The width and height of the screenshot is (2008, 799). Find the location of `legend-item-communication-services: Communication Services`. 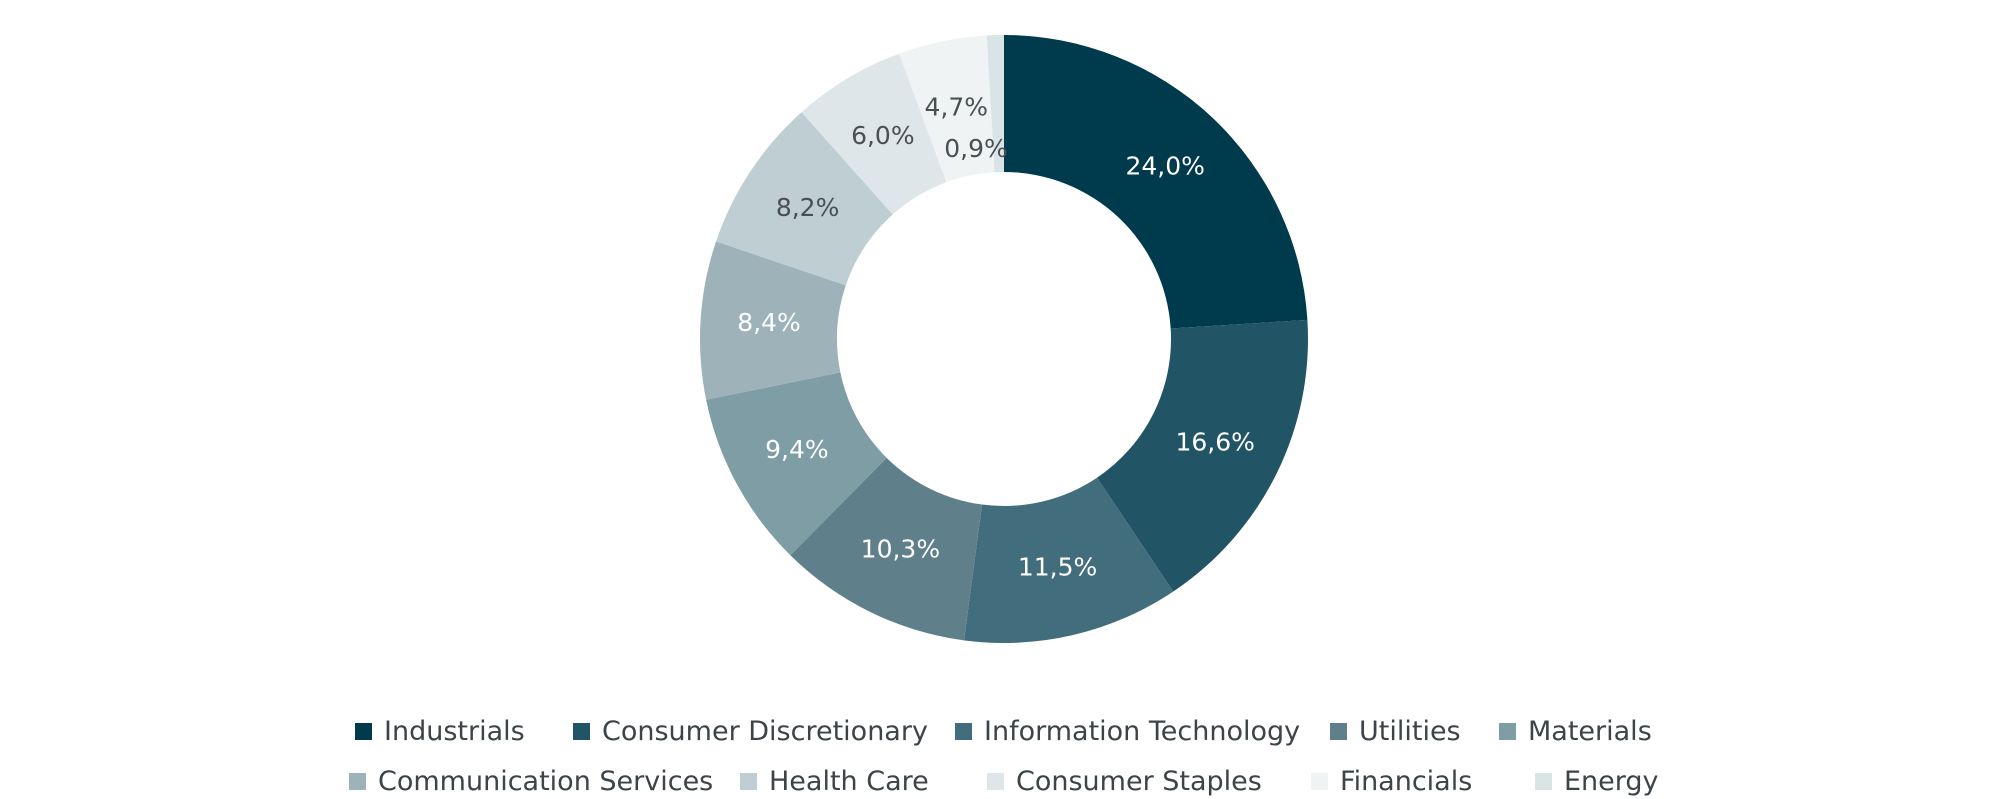

legend-item-communication-services: Communication Services is located at coordinates (531, 781).